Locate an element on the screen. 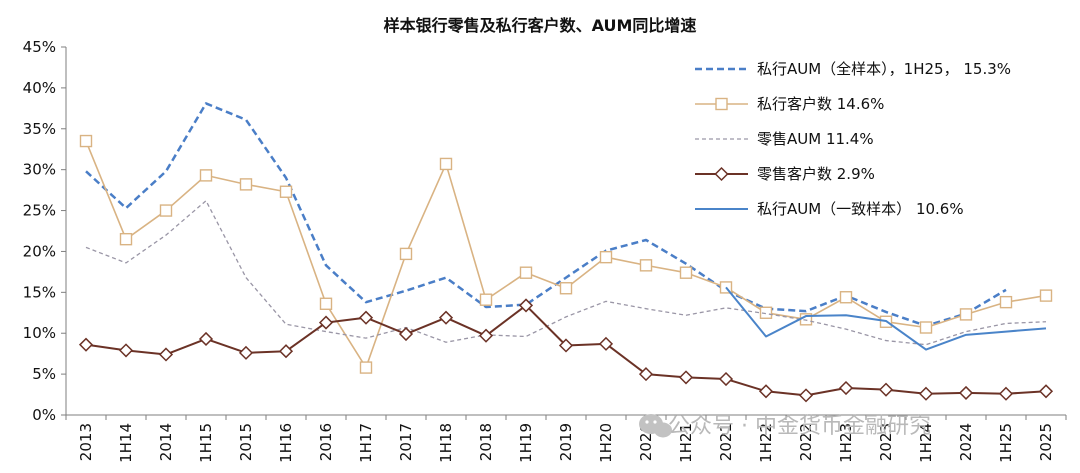  x-tick-label: 2024 is located at coordinates (966, 442).